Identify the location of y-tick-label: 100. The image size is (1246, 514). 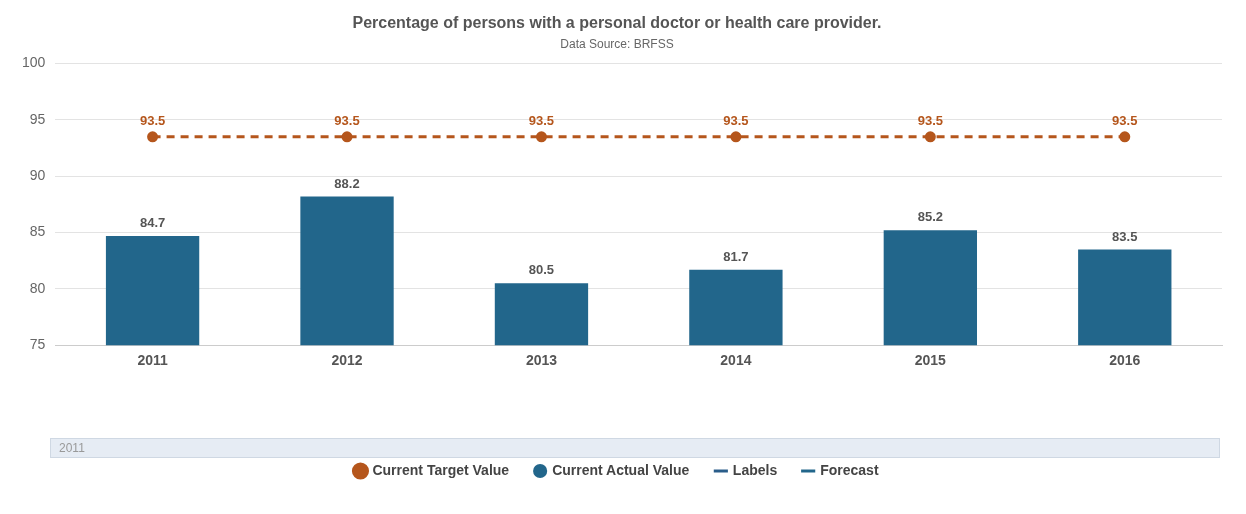
(34, 62).